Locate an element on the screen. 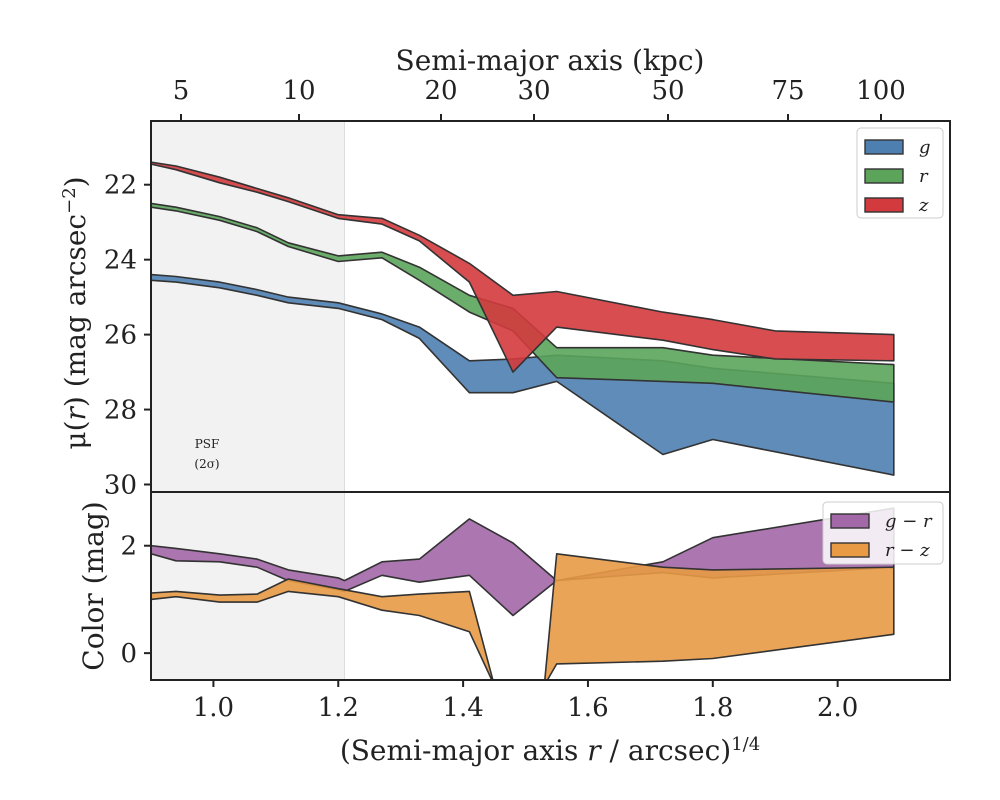 The height and width of the screenshot is (800, 1000). x-tick-label: 2.0 is located at coordinates (837, 708).